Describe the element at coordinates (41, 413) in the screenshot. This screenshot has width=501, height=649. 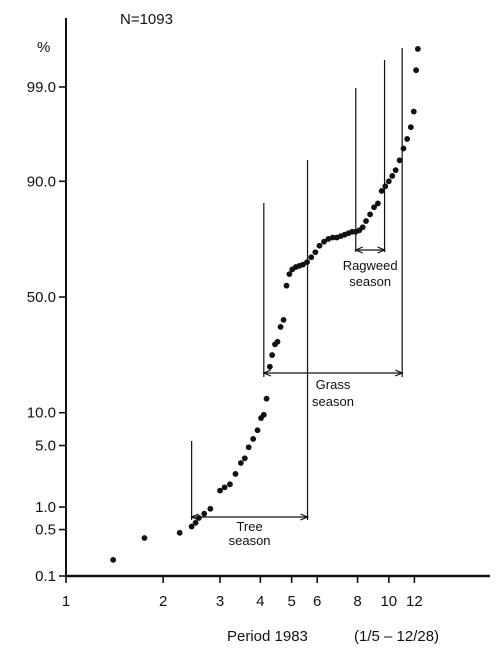
I see `y-tick-label: 10.0` at that location.